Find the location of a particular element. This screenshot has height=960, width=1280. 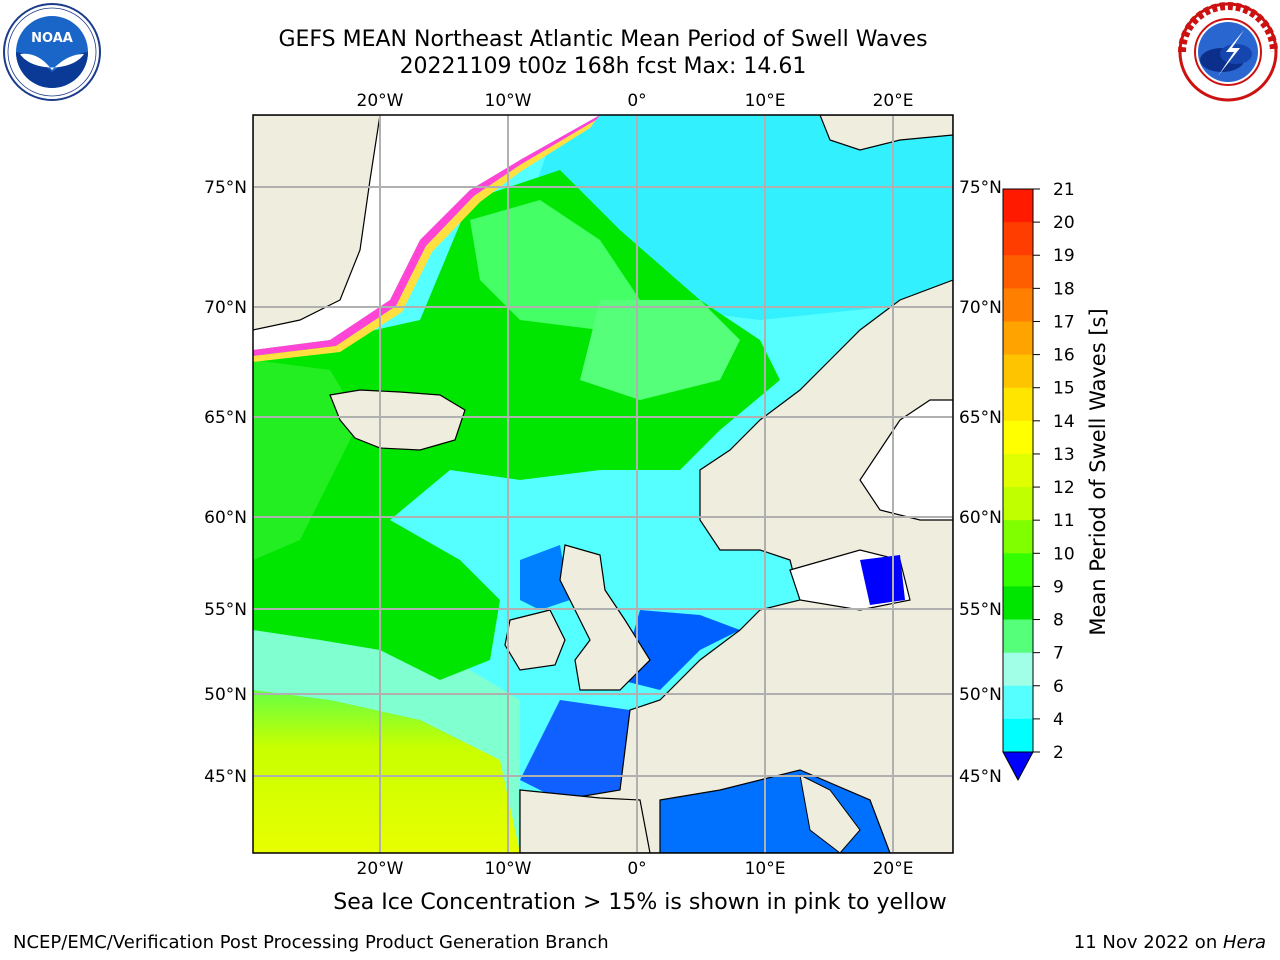

land-svalbard is located at coordinates (886, 133).